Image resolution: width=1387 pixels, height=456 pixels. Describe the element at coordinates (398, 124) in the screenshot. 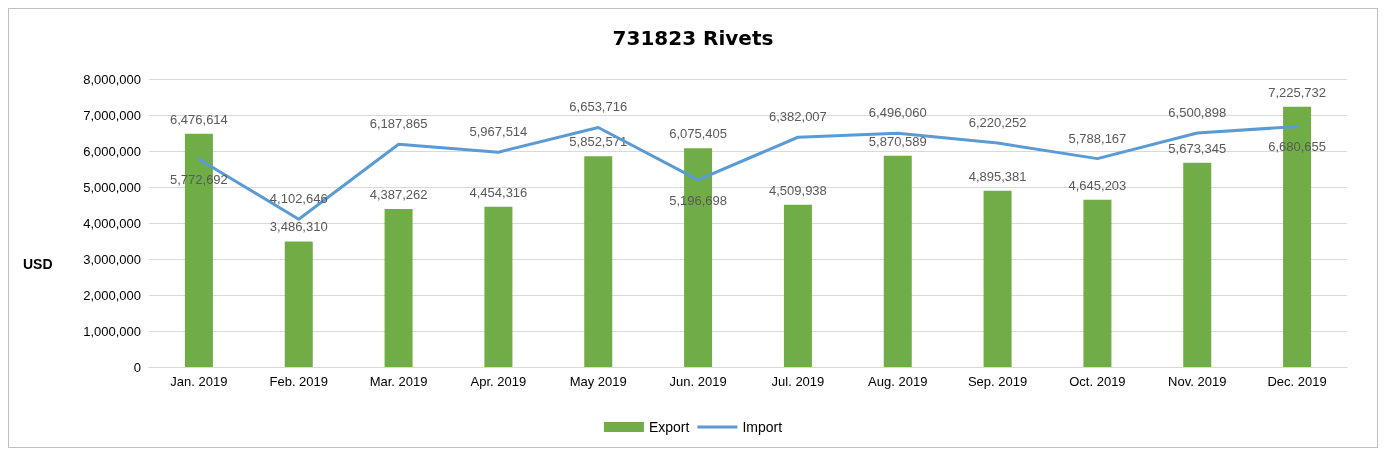

I see `data-label: 6,187,865` at that location.